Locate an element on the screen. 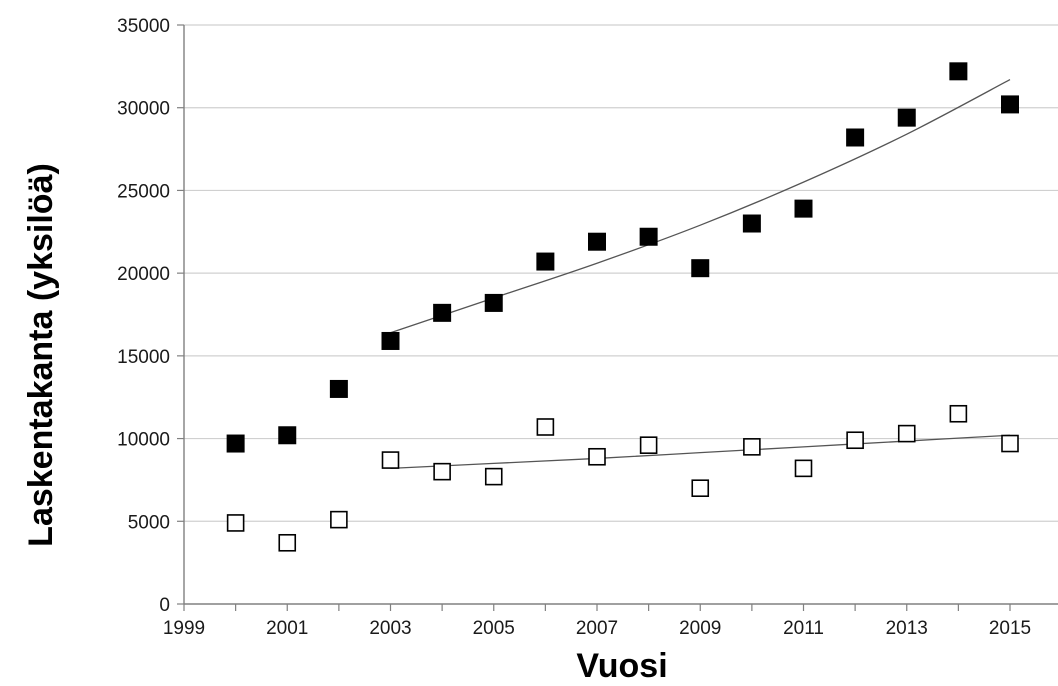 The image size is (1058, 686). y-tick-label: 10000 is located at coordinates (143, 440).